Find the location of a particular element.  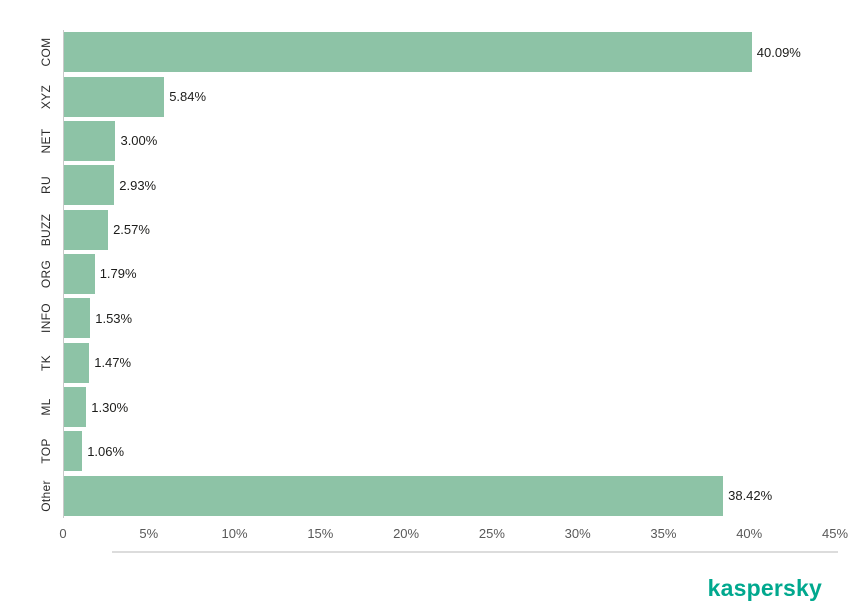

x-axis-tick-label: 10% is located at coordinates (234, 533).